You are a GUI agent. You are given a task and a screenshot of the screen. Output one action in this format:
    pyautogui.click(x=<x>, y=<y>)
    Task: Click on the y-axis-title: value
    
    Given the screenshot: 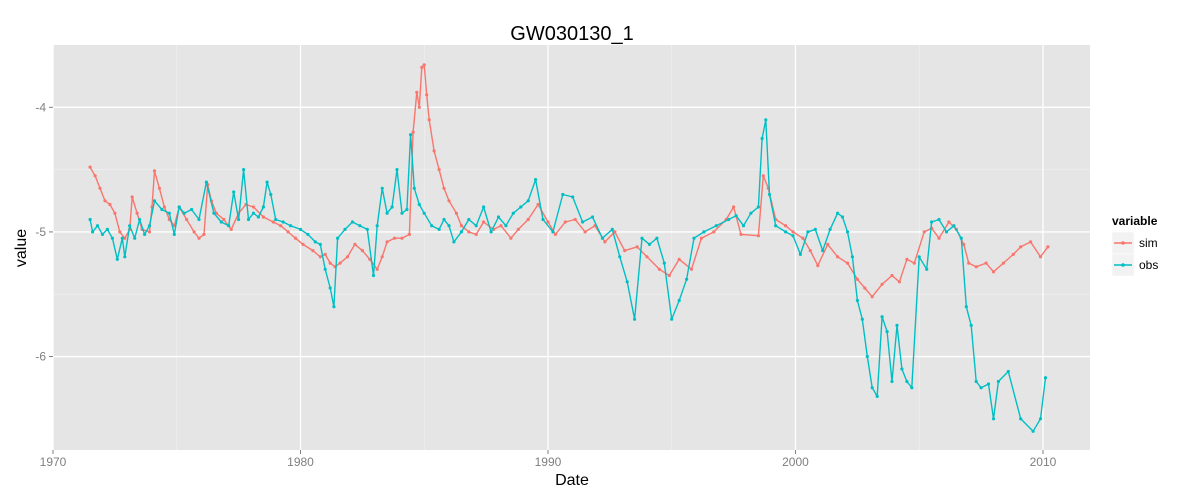 What is the action you would take?
    pyautogui.click(x=21, y=248)
    